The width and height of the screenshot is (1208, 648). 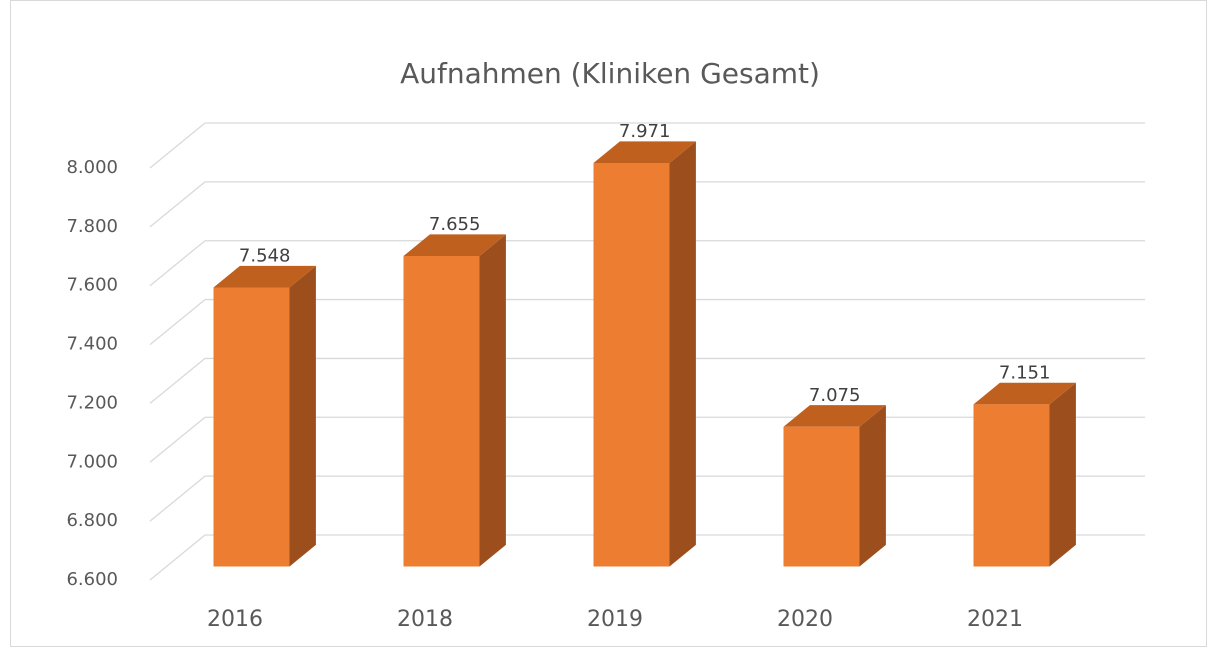 What do you see at coordinates (92, 226) in the screenshot?
I see `y-tick-label: 7.800` at bounding box center [92, 226].